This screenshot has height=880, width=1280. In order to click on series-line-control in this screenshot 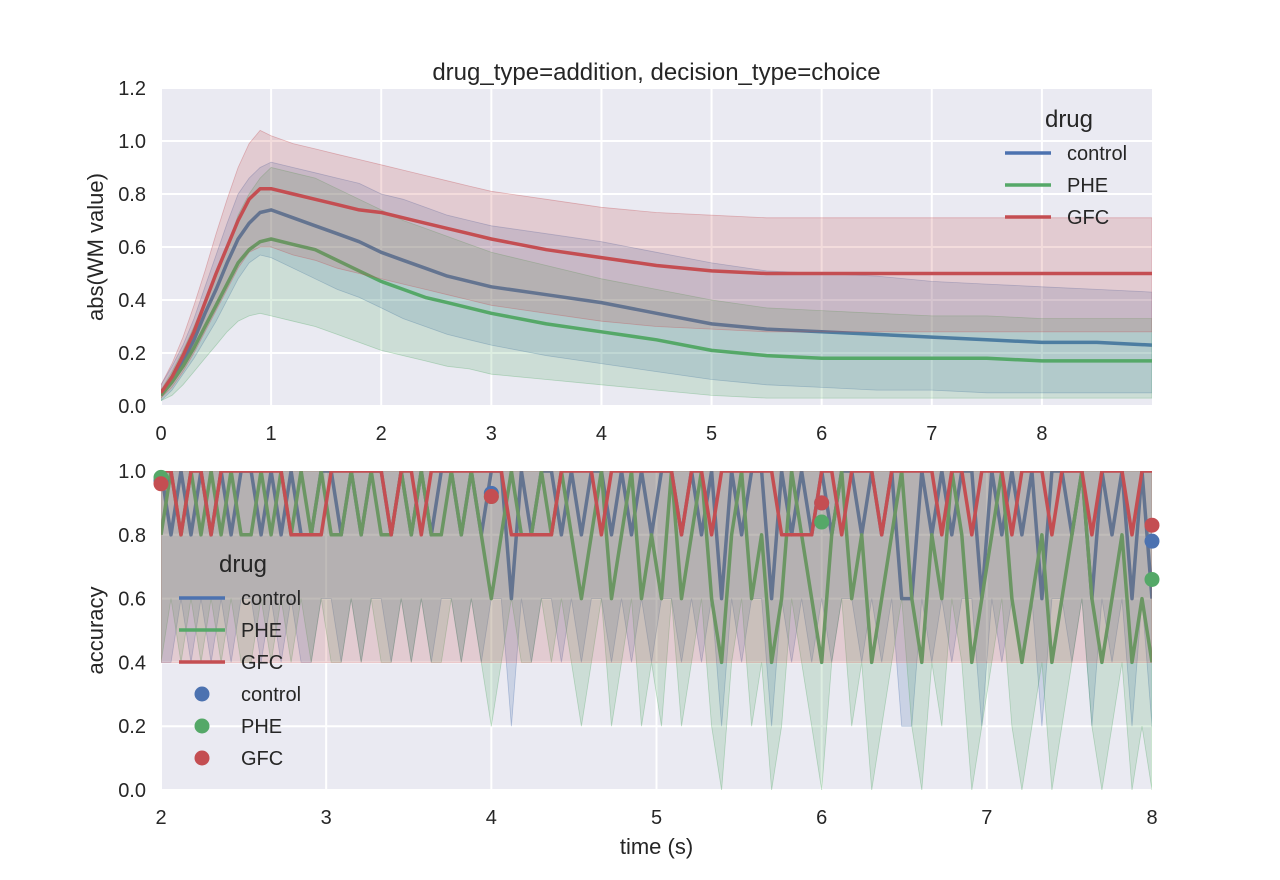, I will do `click(656, 536)`.